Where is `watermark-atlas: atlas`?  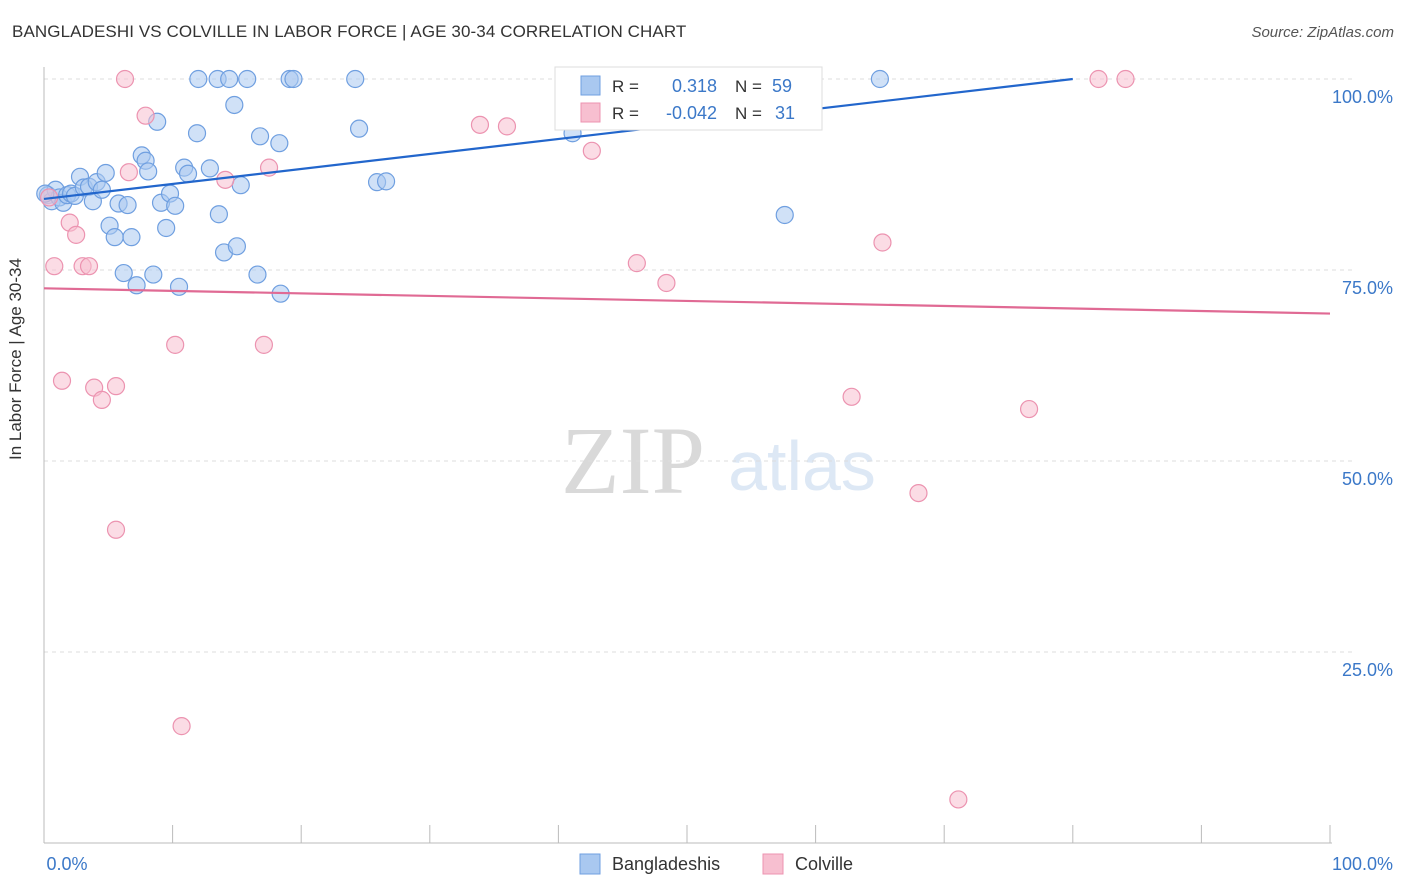
watermark-atlas: atlas is located at coordinates (802, 466).